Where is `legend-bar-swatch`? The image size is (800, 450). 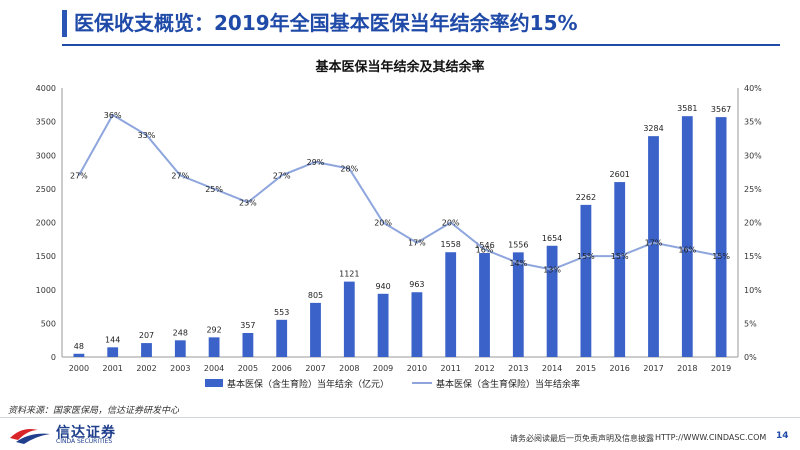 legend-bar-swatch is located at coordinates (214, 383).